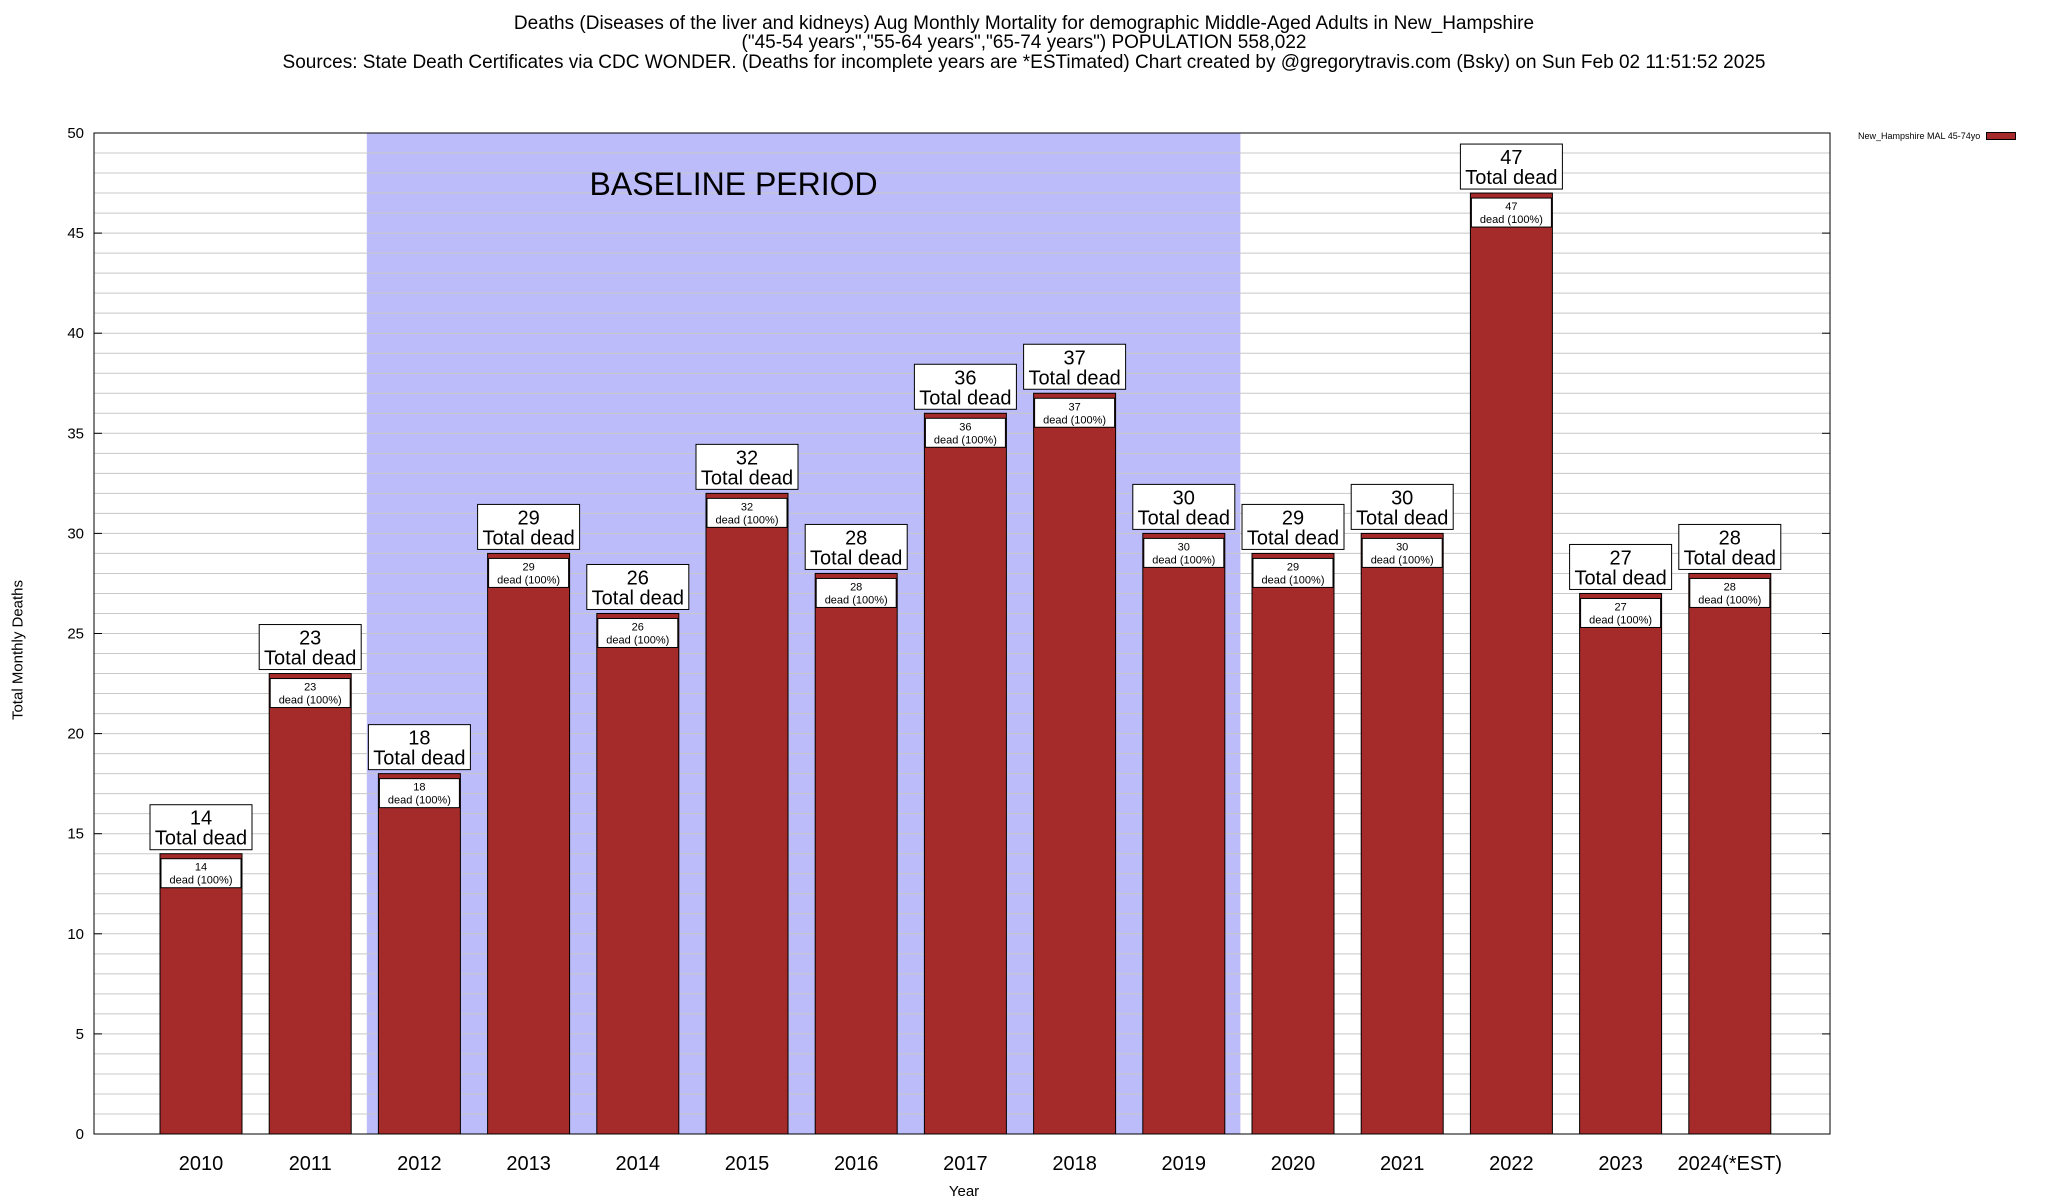 The image size is (2048, 1200). Describe the element at coordinates (1184, 1164) in the screenshot. I see `x-tick-label: 2019` at that location.